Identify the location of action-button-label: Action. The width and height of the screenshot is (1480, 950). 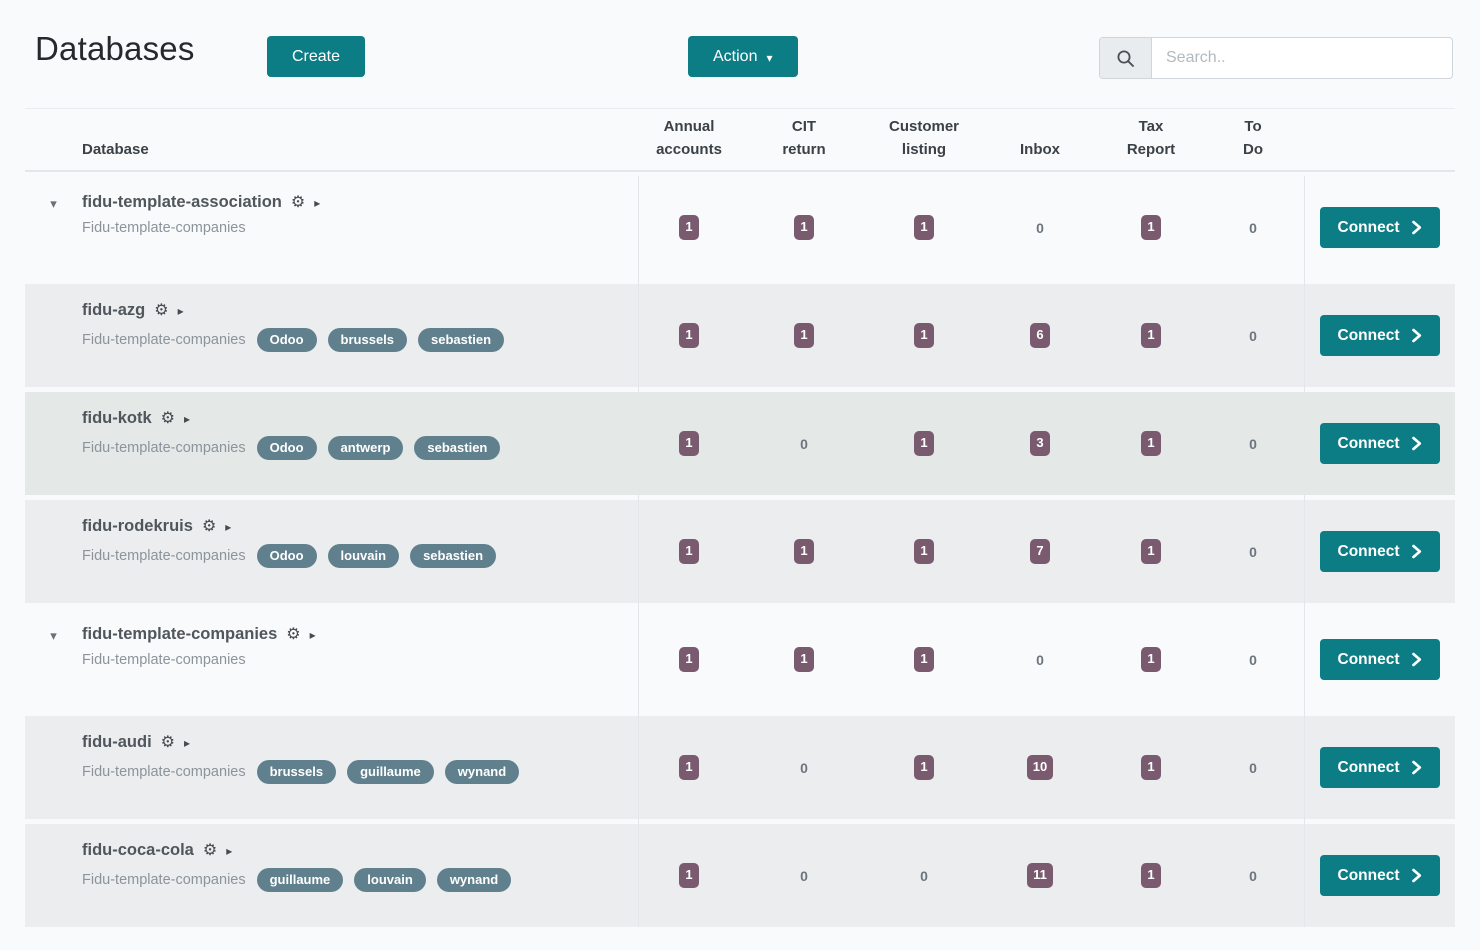
(735, 56).